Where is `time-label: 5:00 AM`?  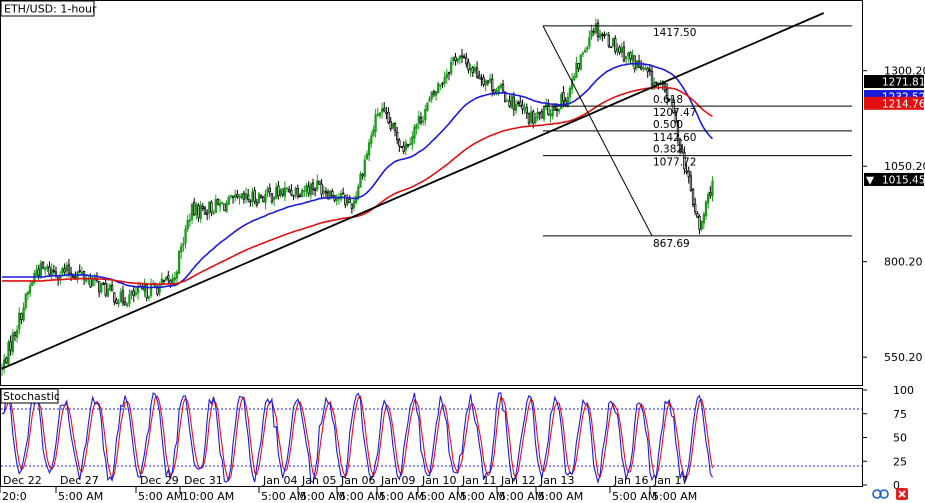
time-label: 5:00 AM is located at coordinates (482, 496).